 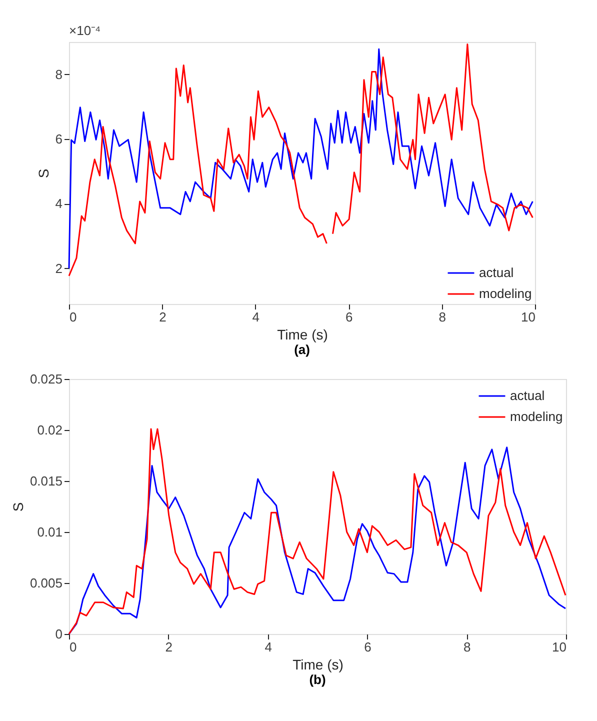 What do you see at coordinates (58, 268) in the screenshot?
I see `y-tick-label: 2` at bounding box center [58, 268].